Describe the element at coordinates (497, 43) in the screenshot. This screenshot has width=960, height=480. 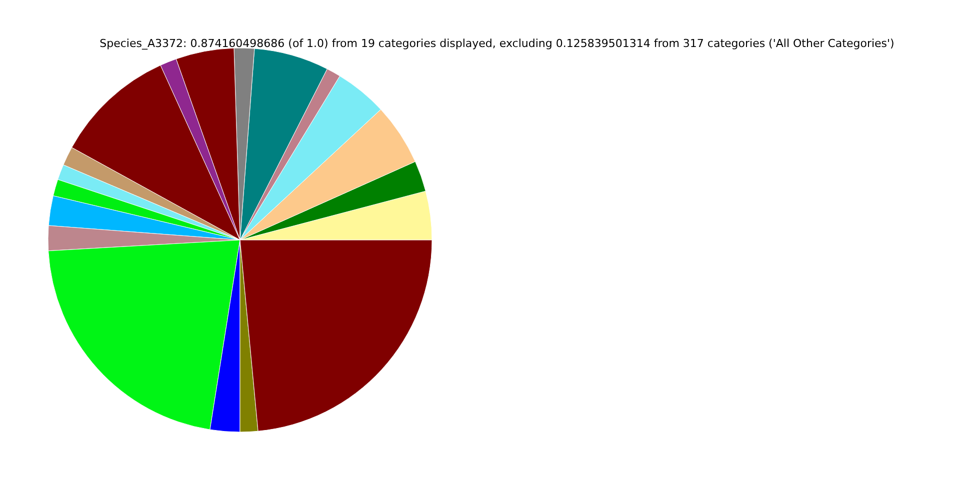
I see `text: Species_A3372: 0.874160498686 (of 1.0) from 19 categories displayed, excluding 0.125839501314 from 317 categories ('All Other Categories')` at that location.